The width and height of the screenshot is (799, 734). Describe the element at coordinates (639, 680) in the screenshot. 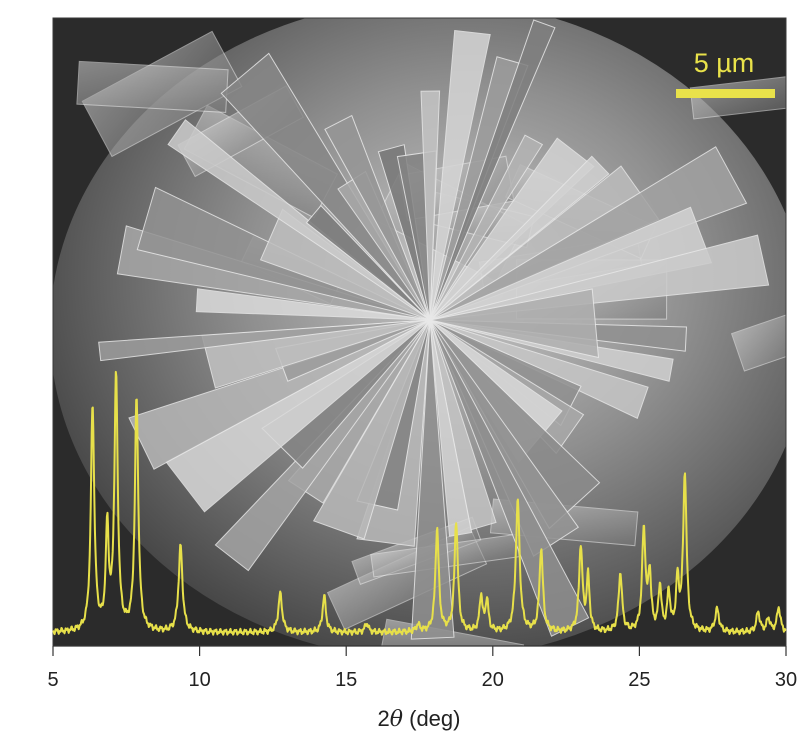

I see `x-tick-label: 25` at that location.